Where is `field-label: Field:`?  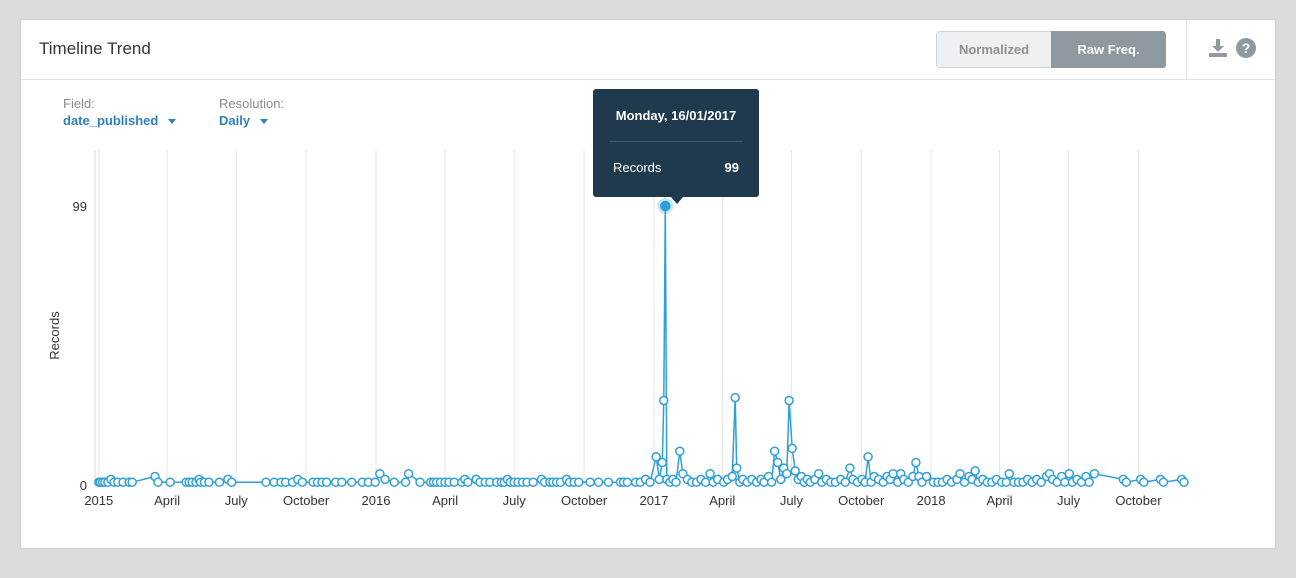 field-label: Field: is located at coordinates (79, 103).